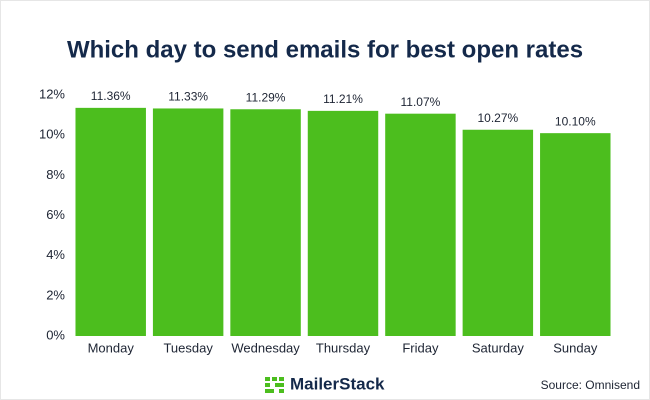 This screenshot has width=650, height=400. I want to click on value-label: 11.21%, so click(343, 99).